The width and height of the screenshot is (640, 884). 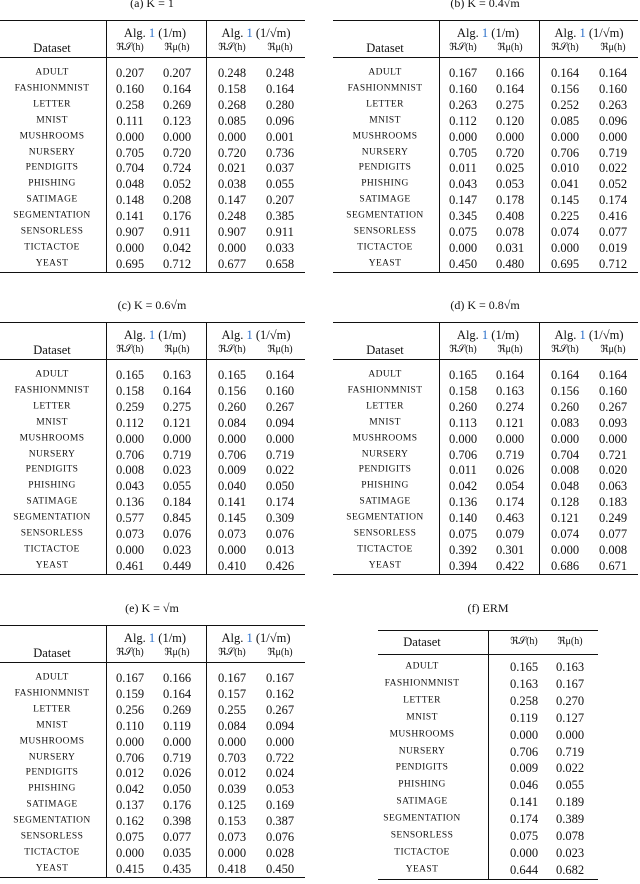 I want to click on cell: 0.119, so click(x=524, y=717).